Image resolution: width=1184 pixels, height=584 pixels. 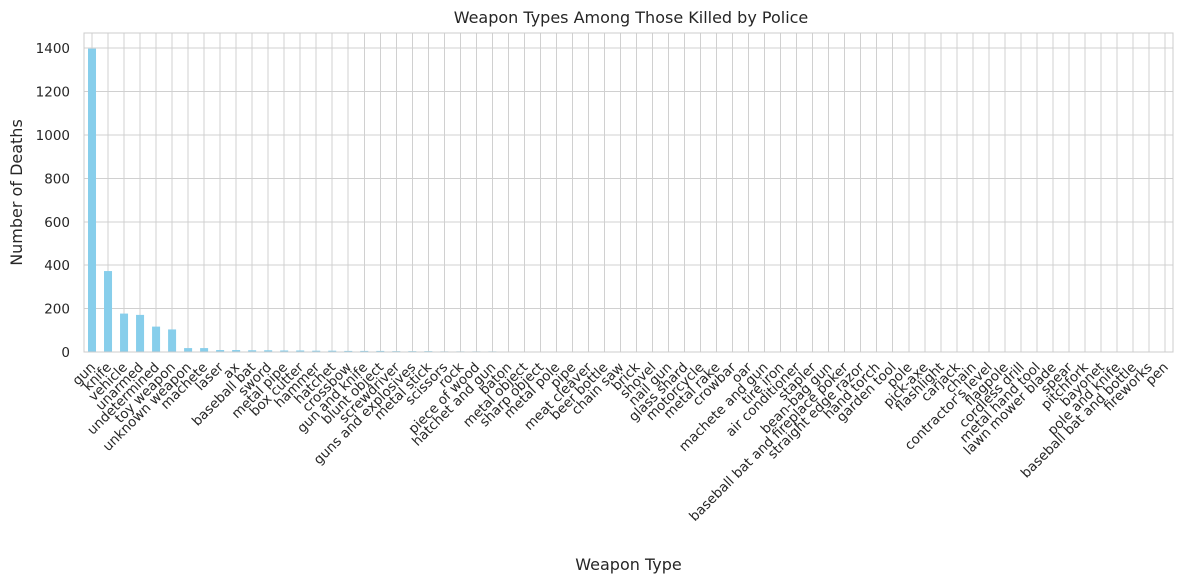 What do you see at coordinates (57, 179) in the screenshot?
I see `y-tick-label: 800` at bounding box center [57, 179].